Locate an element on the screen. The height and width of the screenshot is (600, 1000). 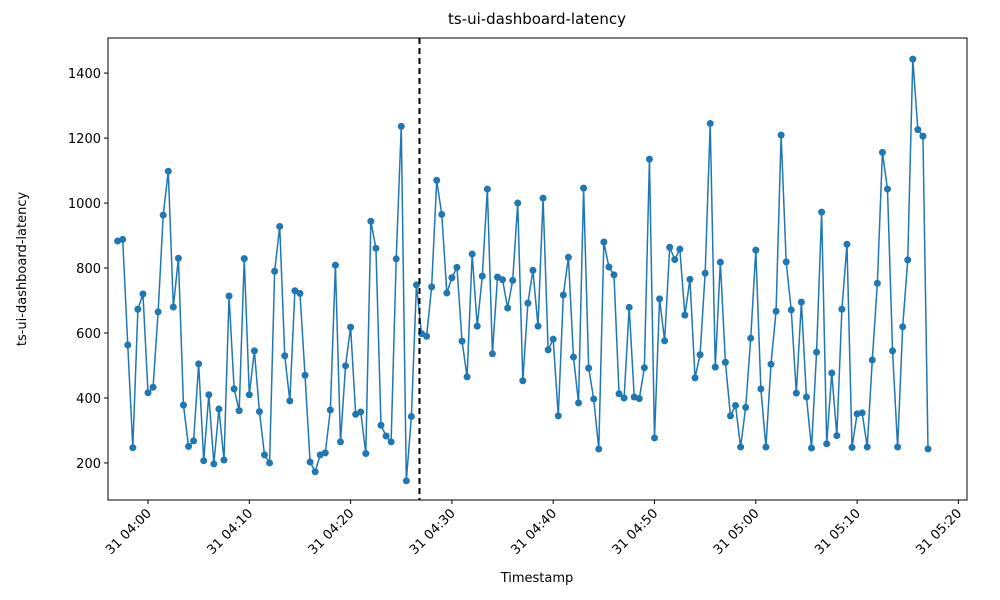
x-axis-label: Timestamp is located at coordinates (537, 578).